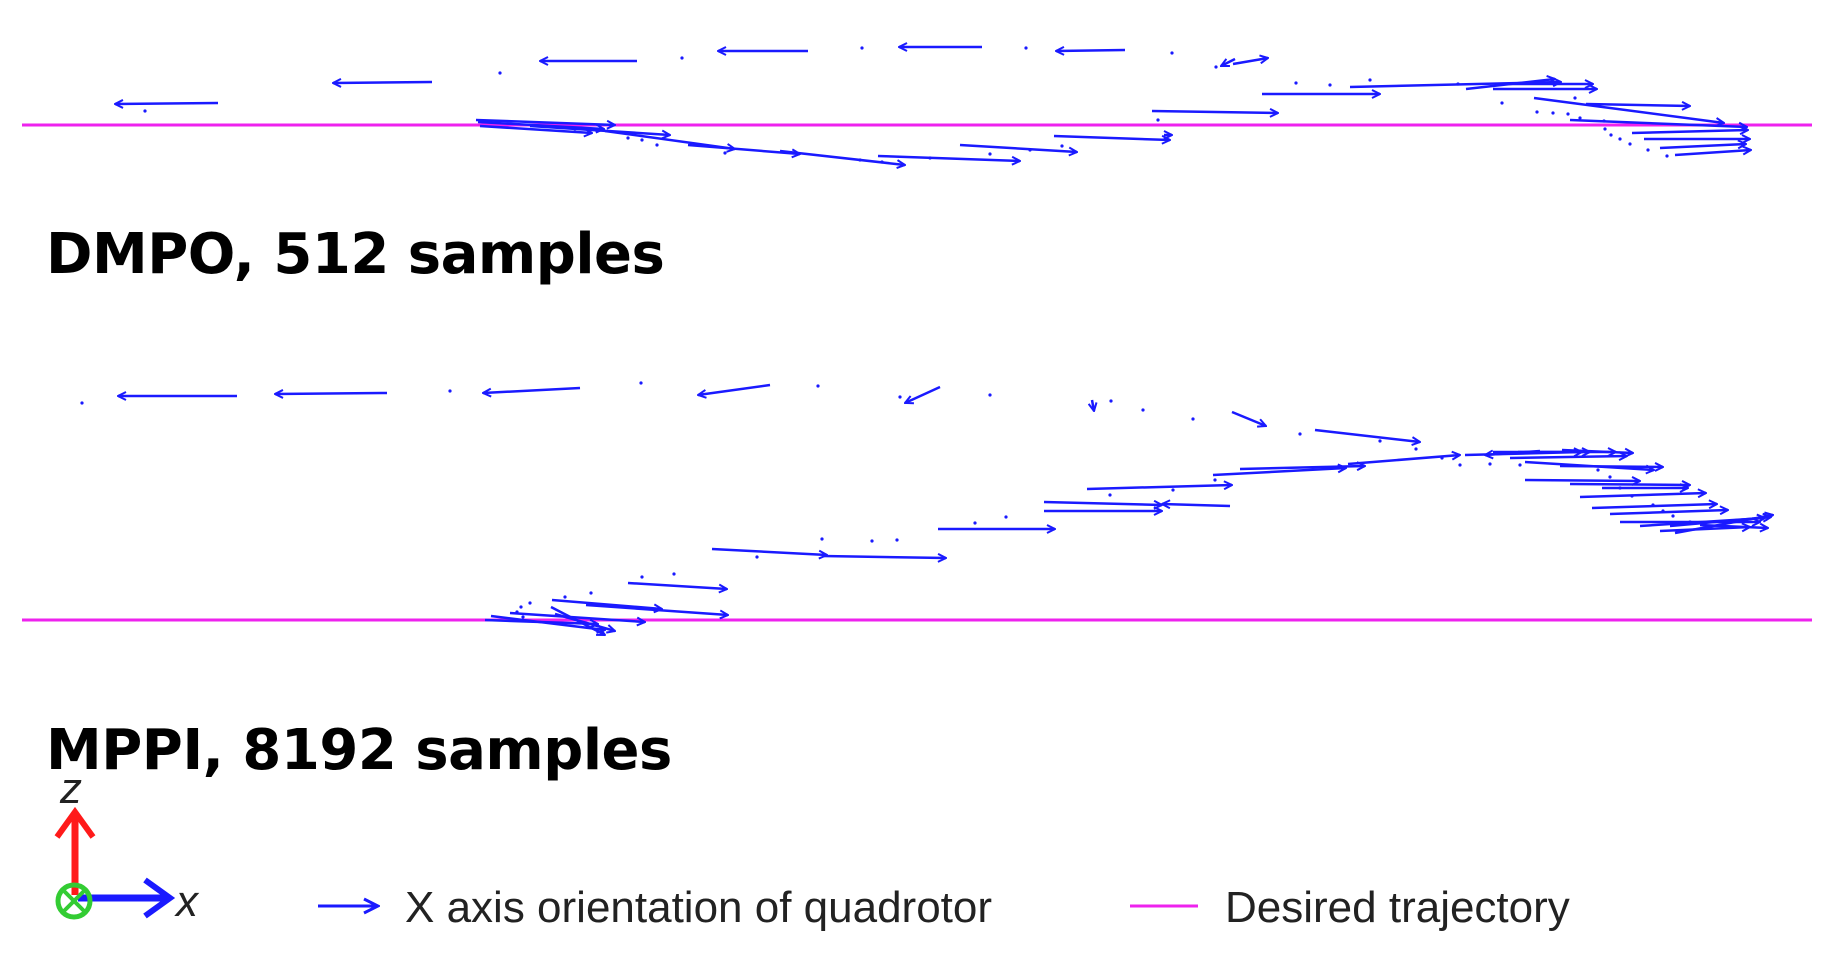 Image resolution: width=1824 pixels, height=962 pixels. I want to click on dmpo-sample-dots, so click(906, 105).